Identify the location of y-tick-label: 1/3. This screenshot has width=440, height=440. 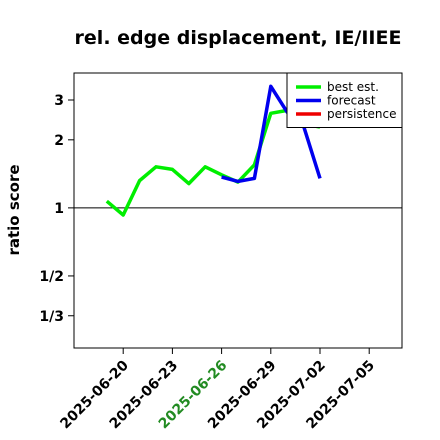
(51, 317).